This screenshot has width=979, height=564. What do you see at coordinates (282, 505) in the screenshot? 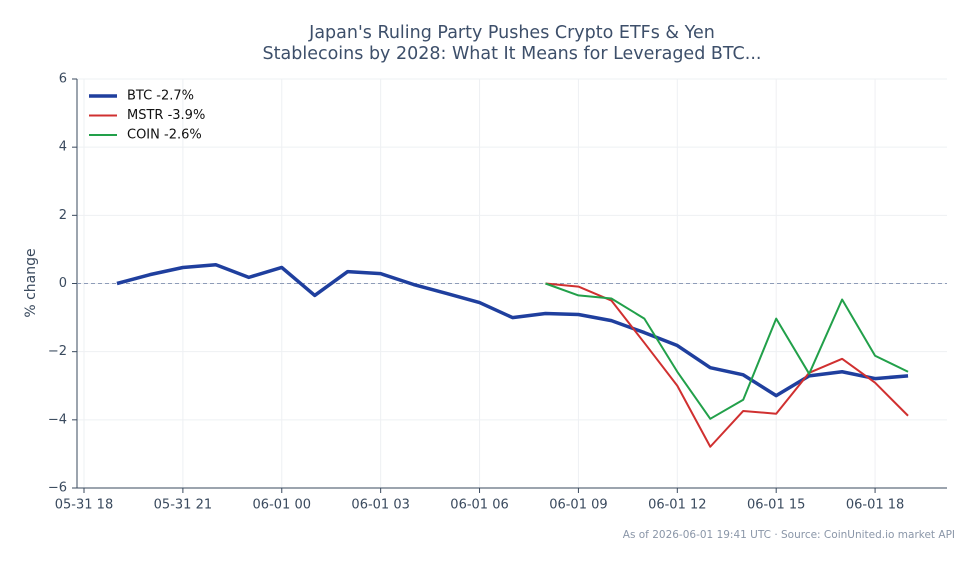
I see `x-tick-label: 06-01 00` at bounding box center [282, 505].